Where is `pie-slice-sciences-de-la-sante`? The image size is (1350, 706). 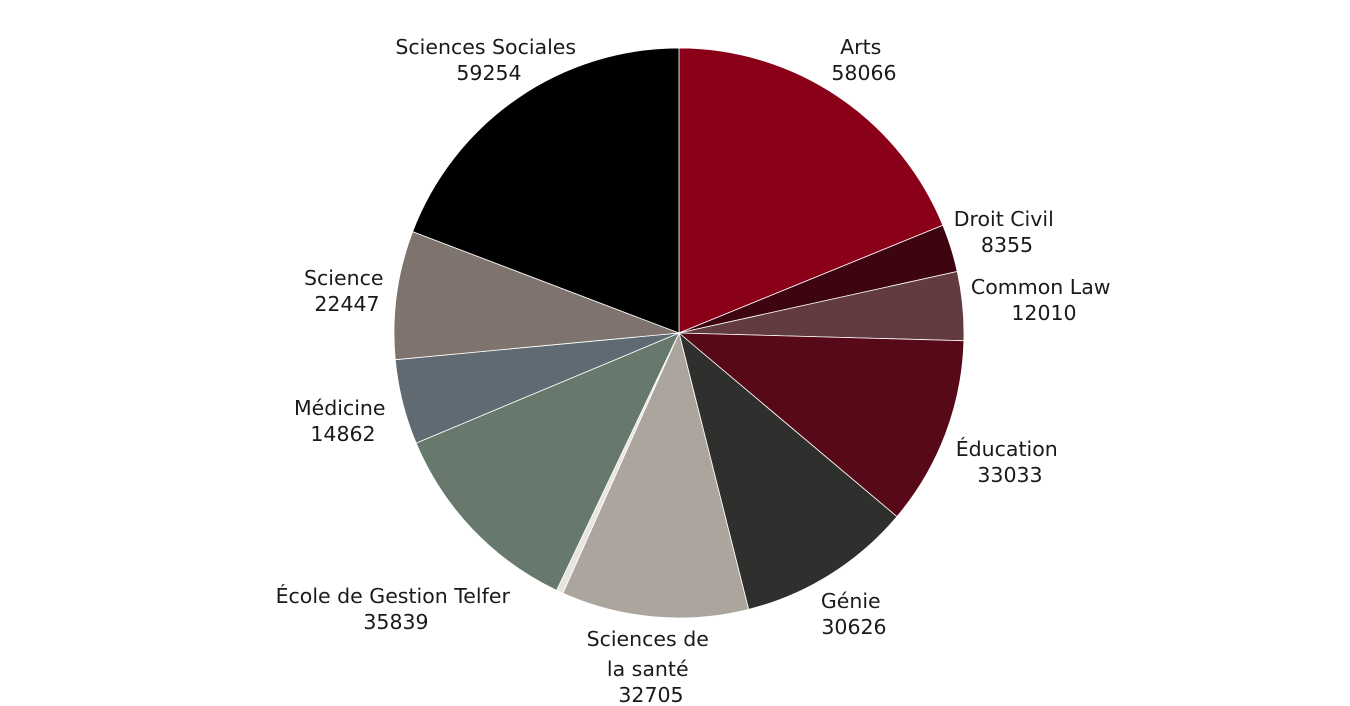 pie-slice-sciences-de-la-sante is located at coordinates (656, 475).